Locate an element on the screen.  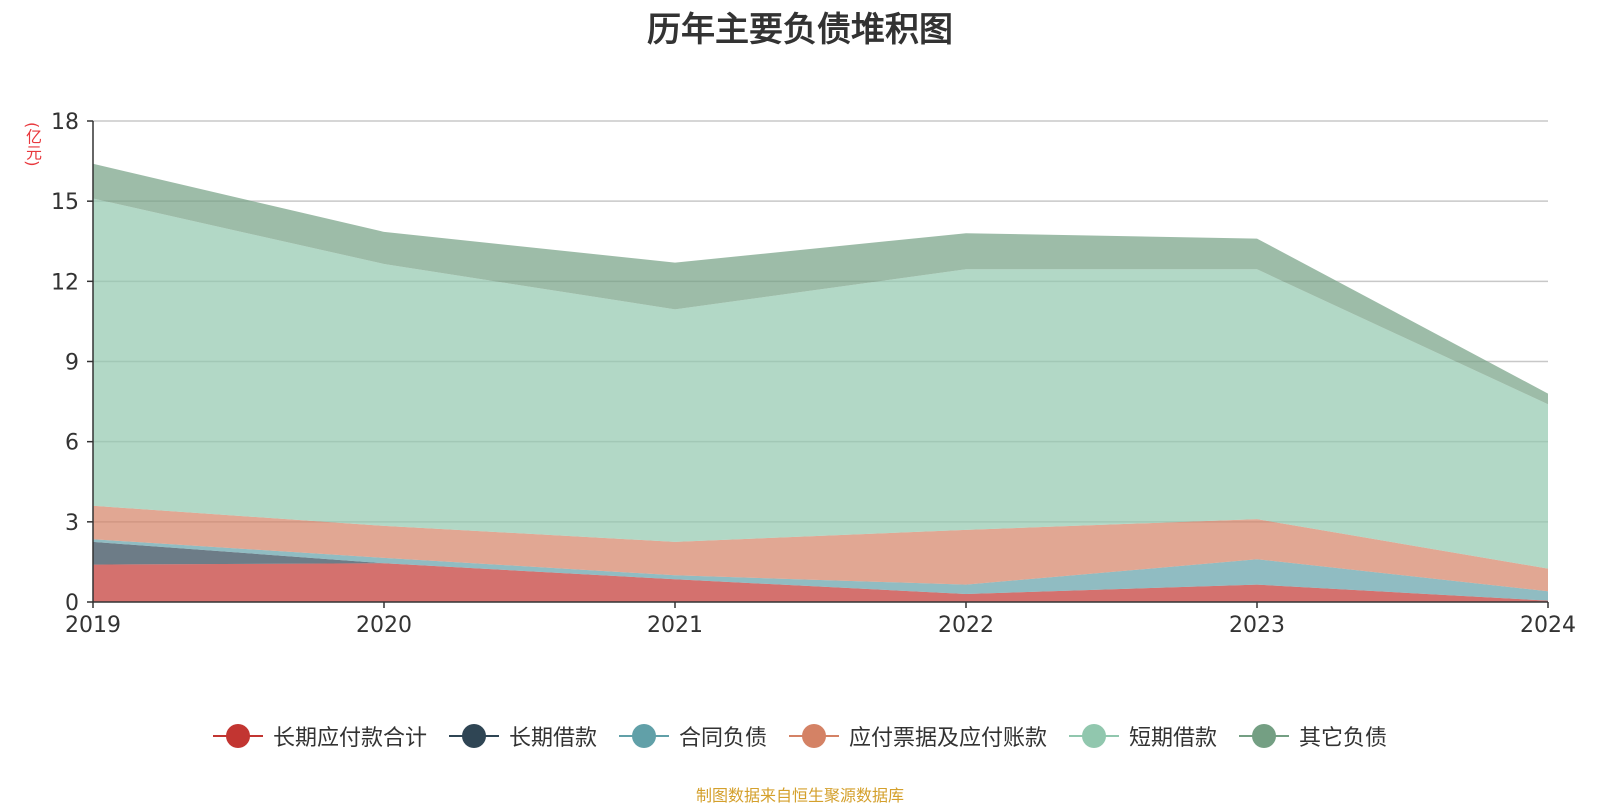
legend-item: 应付票据及应付账款 is located at coordinates (918, 736).